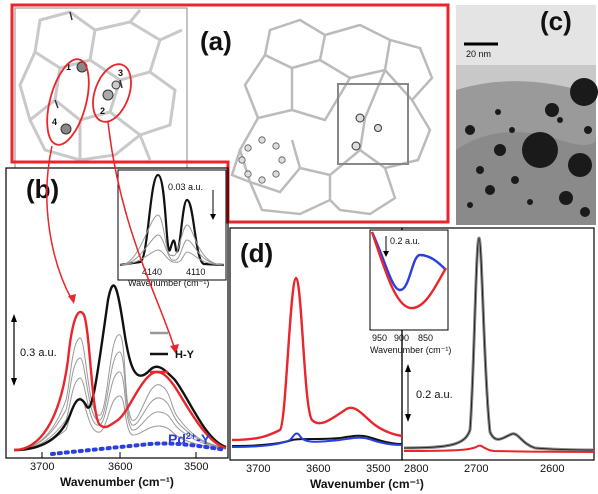  Describe the element at coordinates (120, 381) in the screenshot. I see `series-red-b` at that location.